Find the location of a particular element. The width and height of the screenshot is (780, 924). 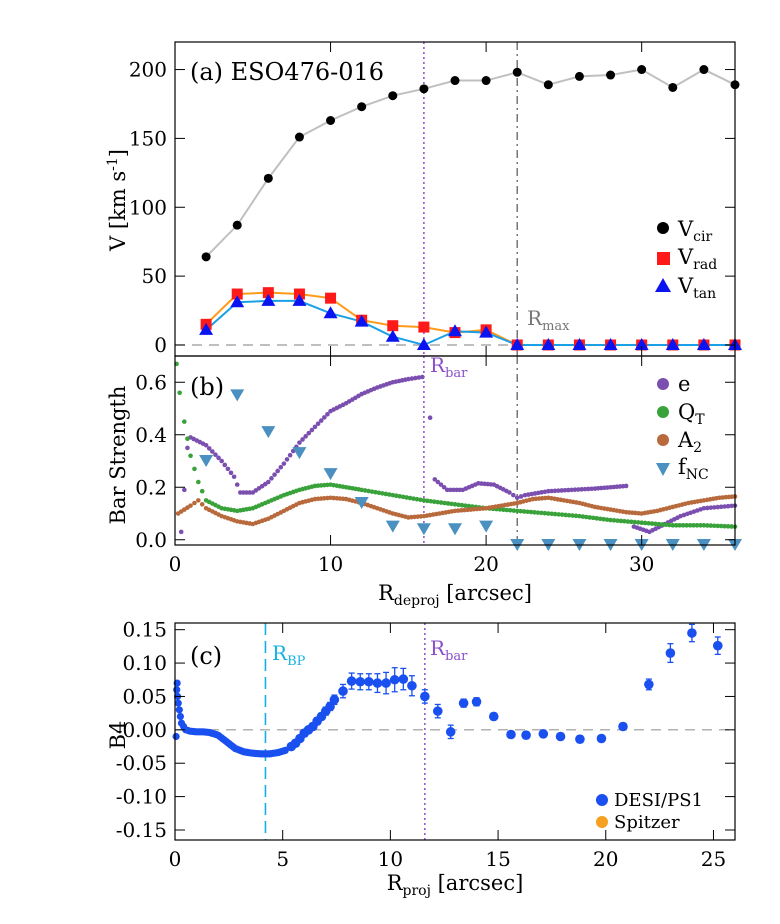

legend-vrad: Vrad is located at coordinates (697, 259).